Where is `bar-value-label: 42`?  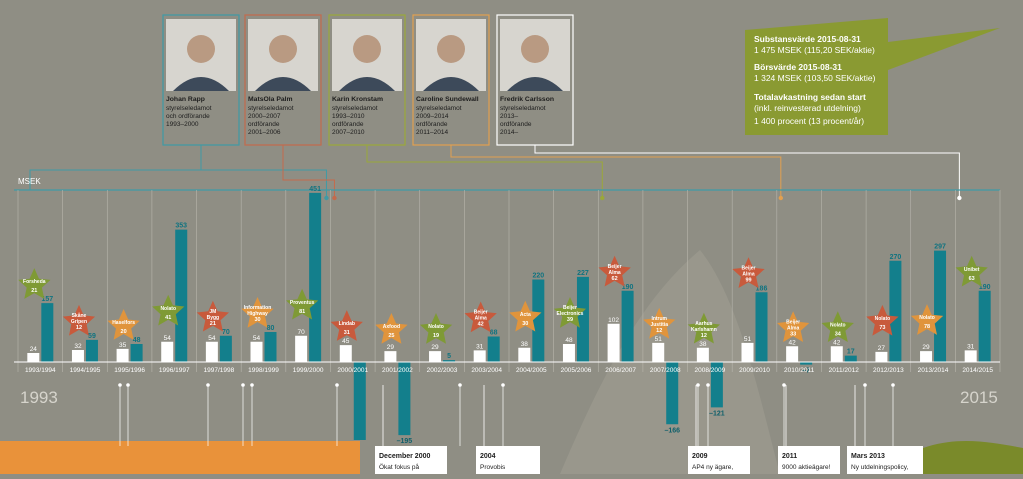 bar-value-label: 42 is located at coordinates (837, 342).